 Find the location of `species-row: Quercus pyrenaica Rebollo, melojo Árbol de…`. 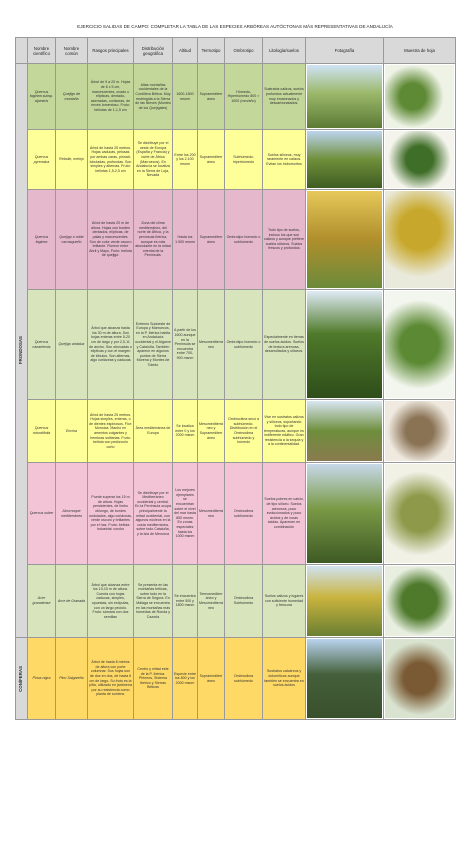

species-row: Quercus pyrenaica Rebollo, melojo Árbol de… is located at coordinates (236, 159).